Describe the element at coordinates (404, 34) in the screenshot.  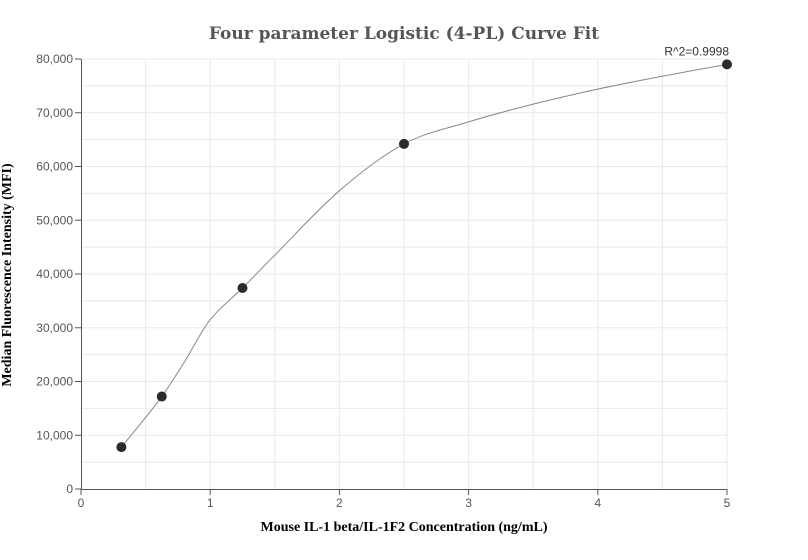
I see `chart-title: Four parameter Logistic (4-PL) Curve Fit` at that location.